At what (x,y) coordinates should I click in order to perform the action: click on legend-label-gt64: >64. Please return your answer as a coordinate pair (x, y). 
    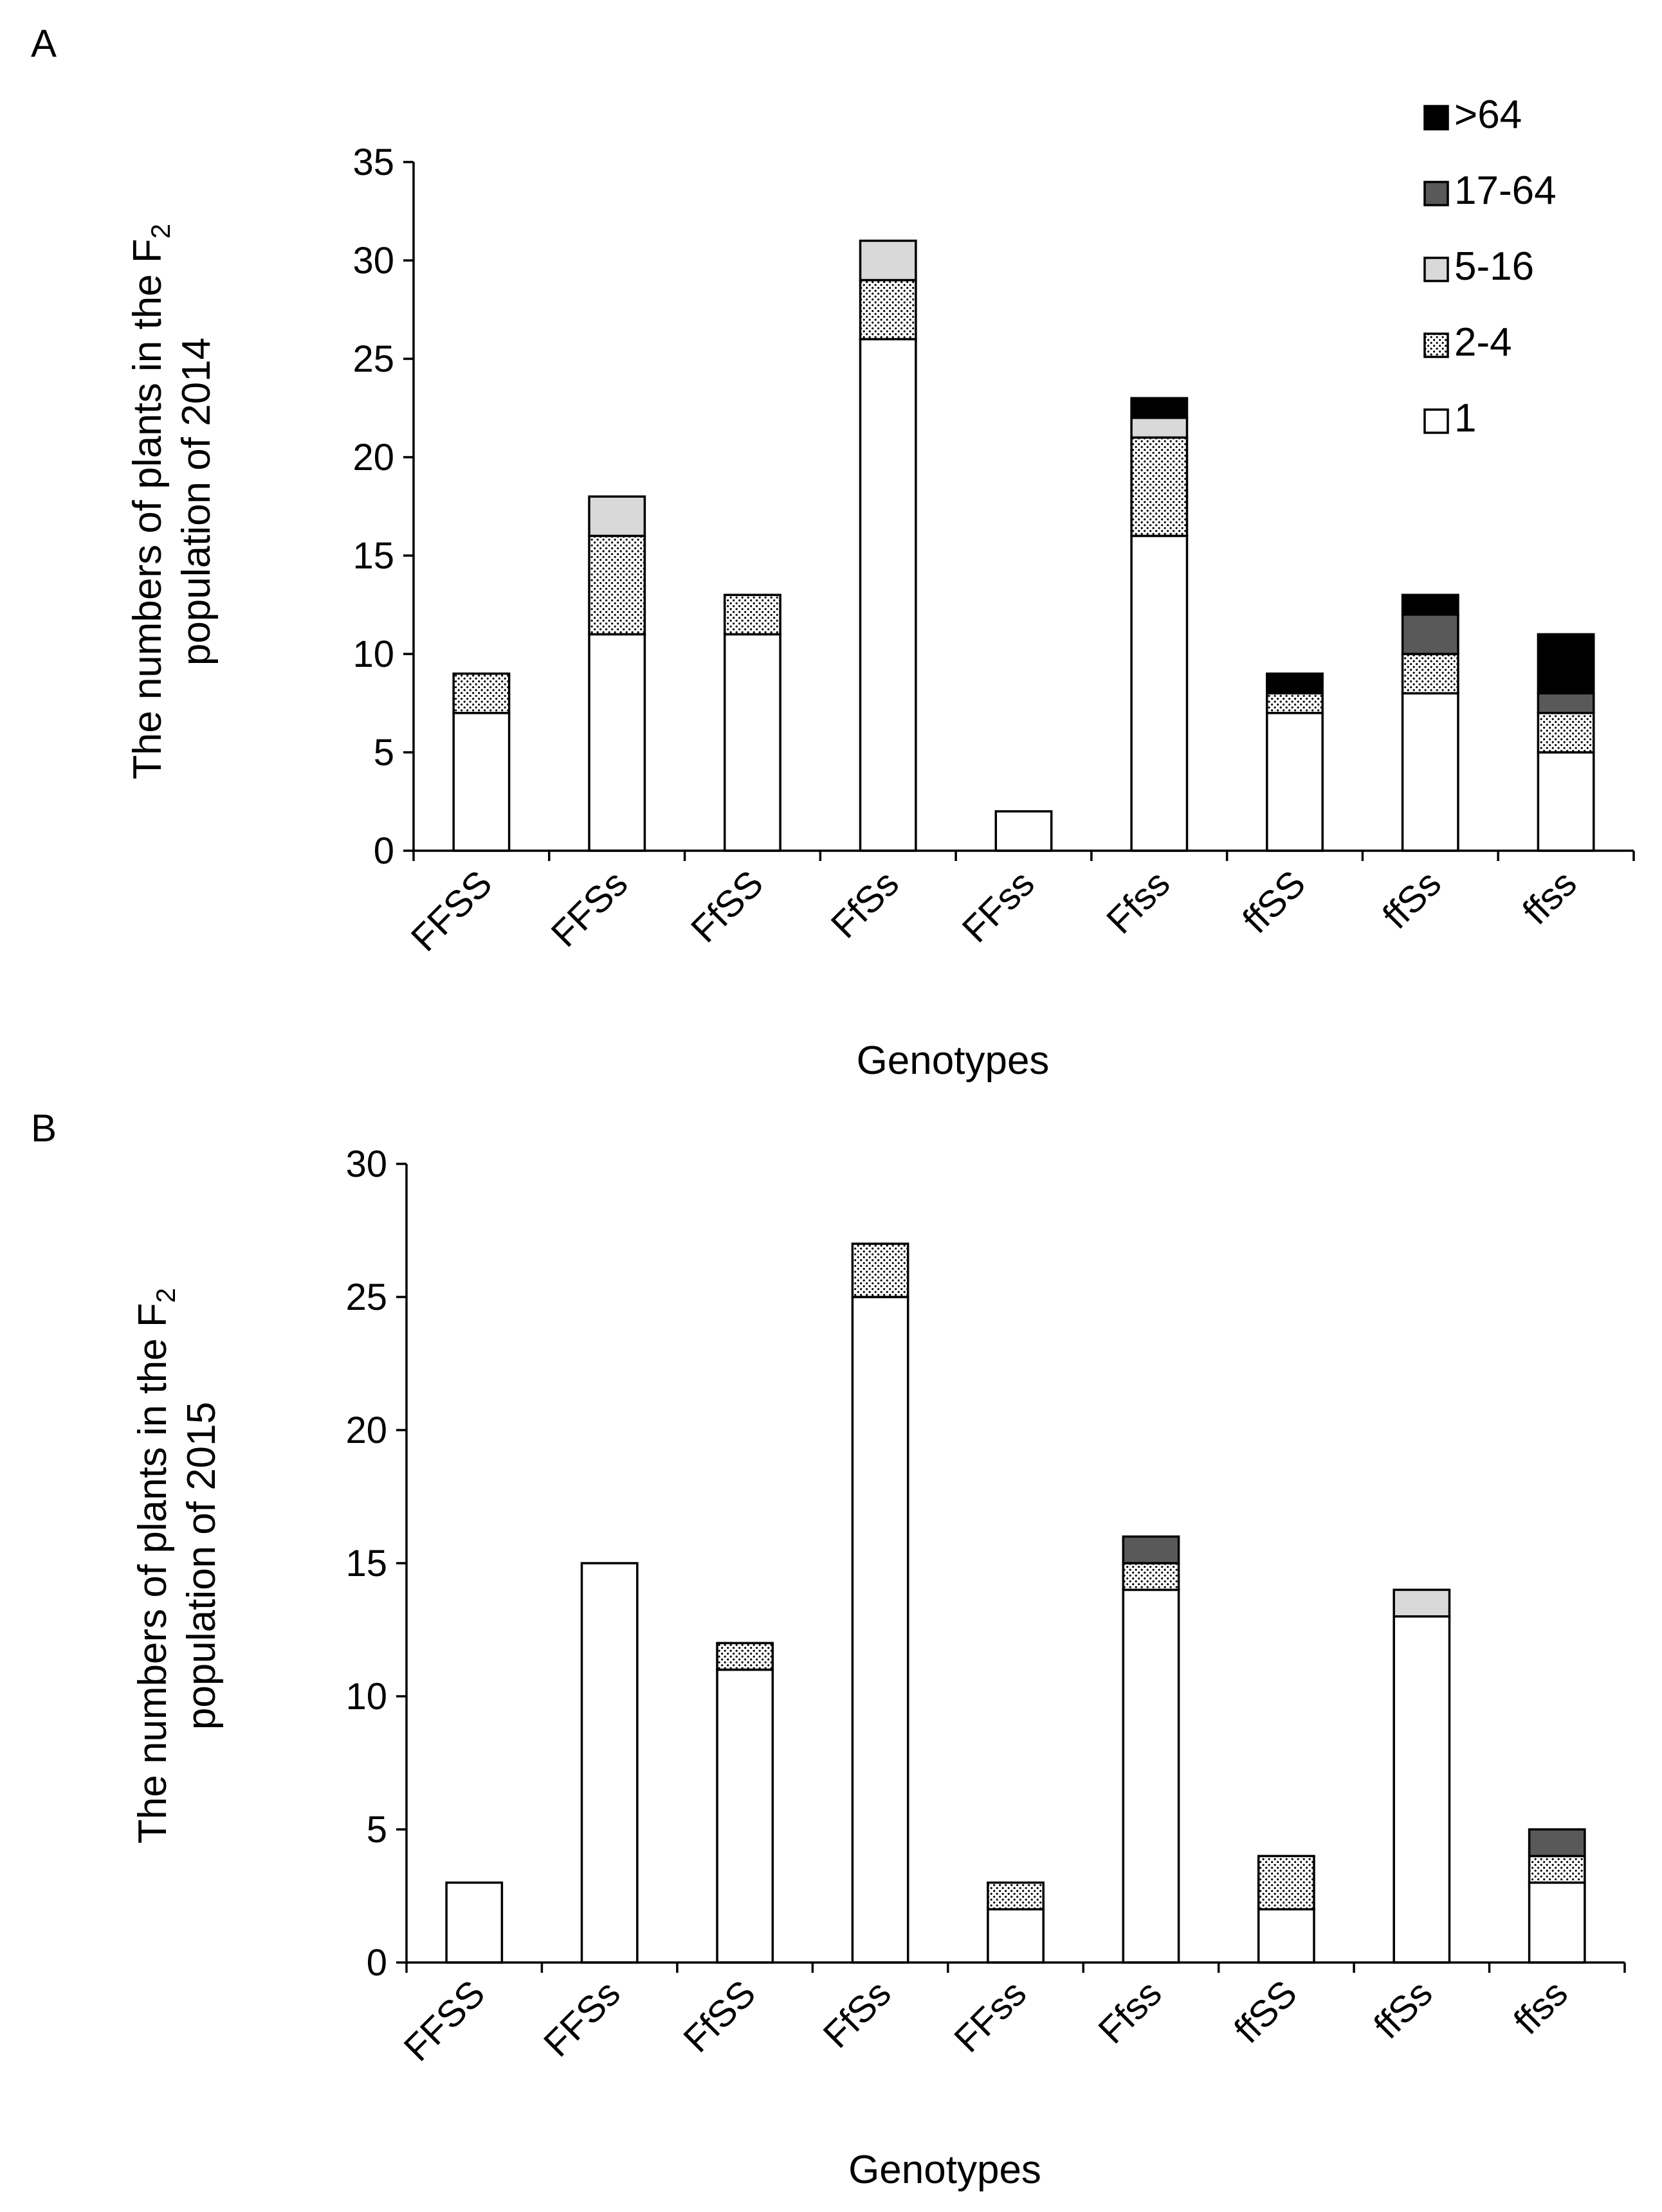
    Looking at the image, I should click on (1488, 115).